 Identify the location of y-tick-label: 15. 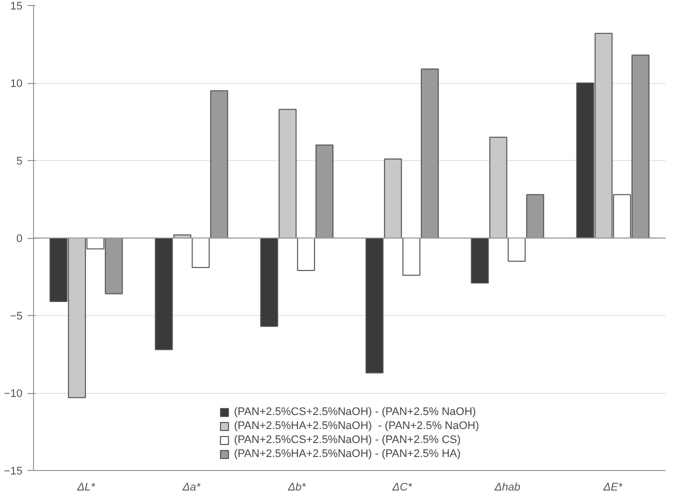
(16, 6).